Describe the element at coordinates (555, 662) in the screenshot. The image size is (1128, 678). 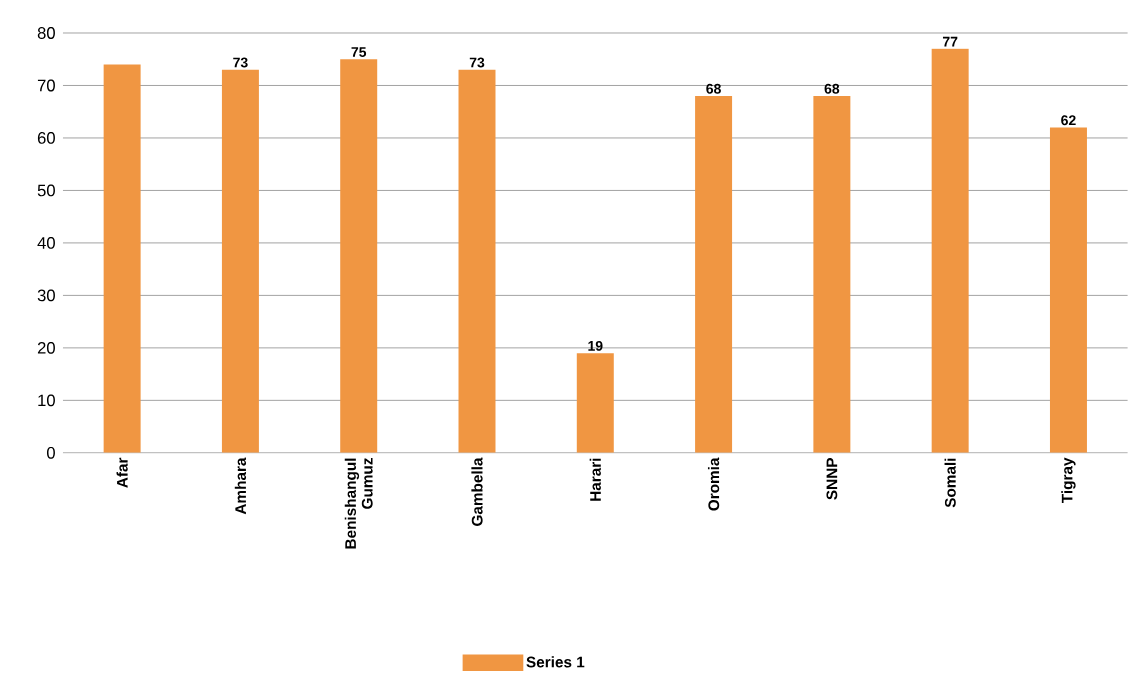
I see `legend-label: Series 1` at that location.